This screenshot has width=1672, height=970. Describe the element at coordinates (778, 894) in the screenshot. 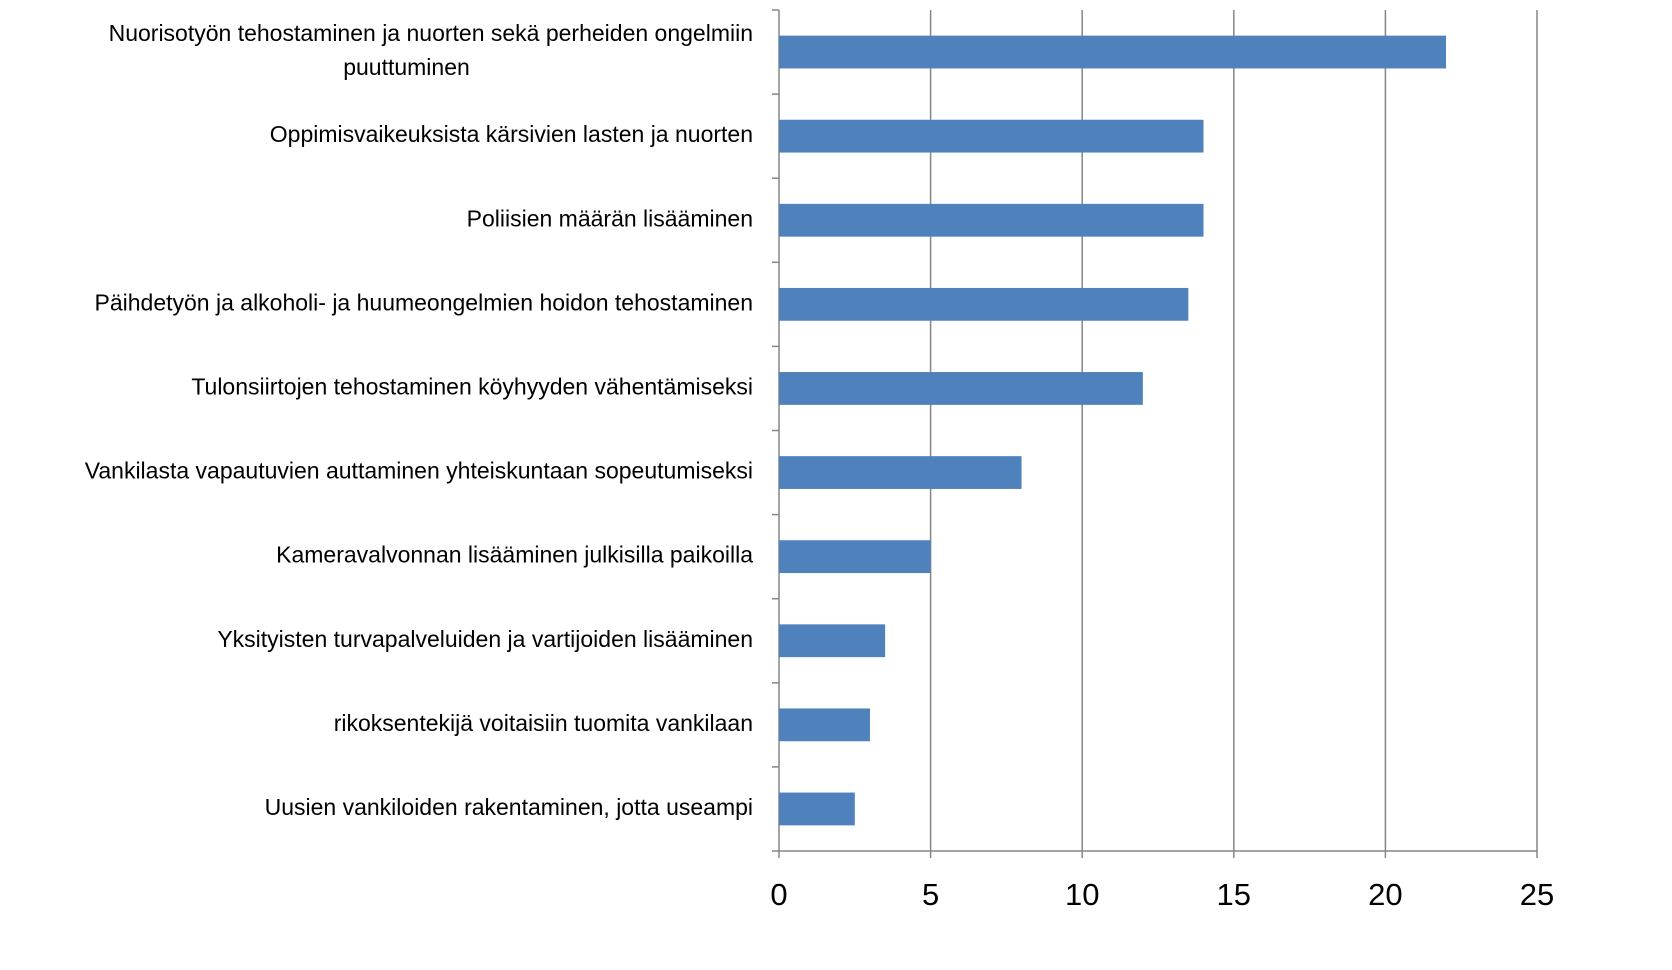

I see `x-tick-label: 0` at that location.